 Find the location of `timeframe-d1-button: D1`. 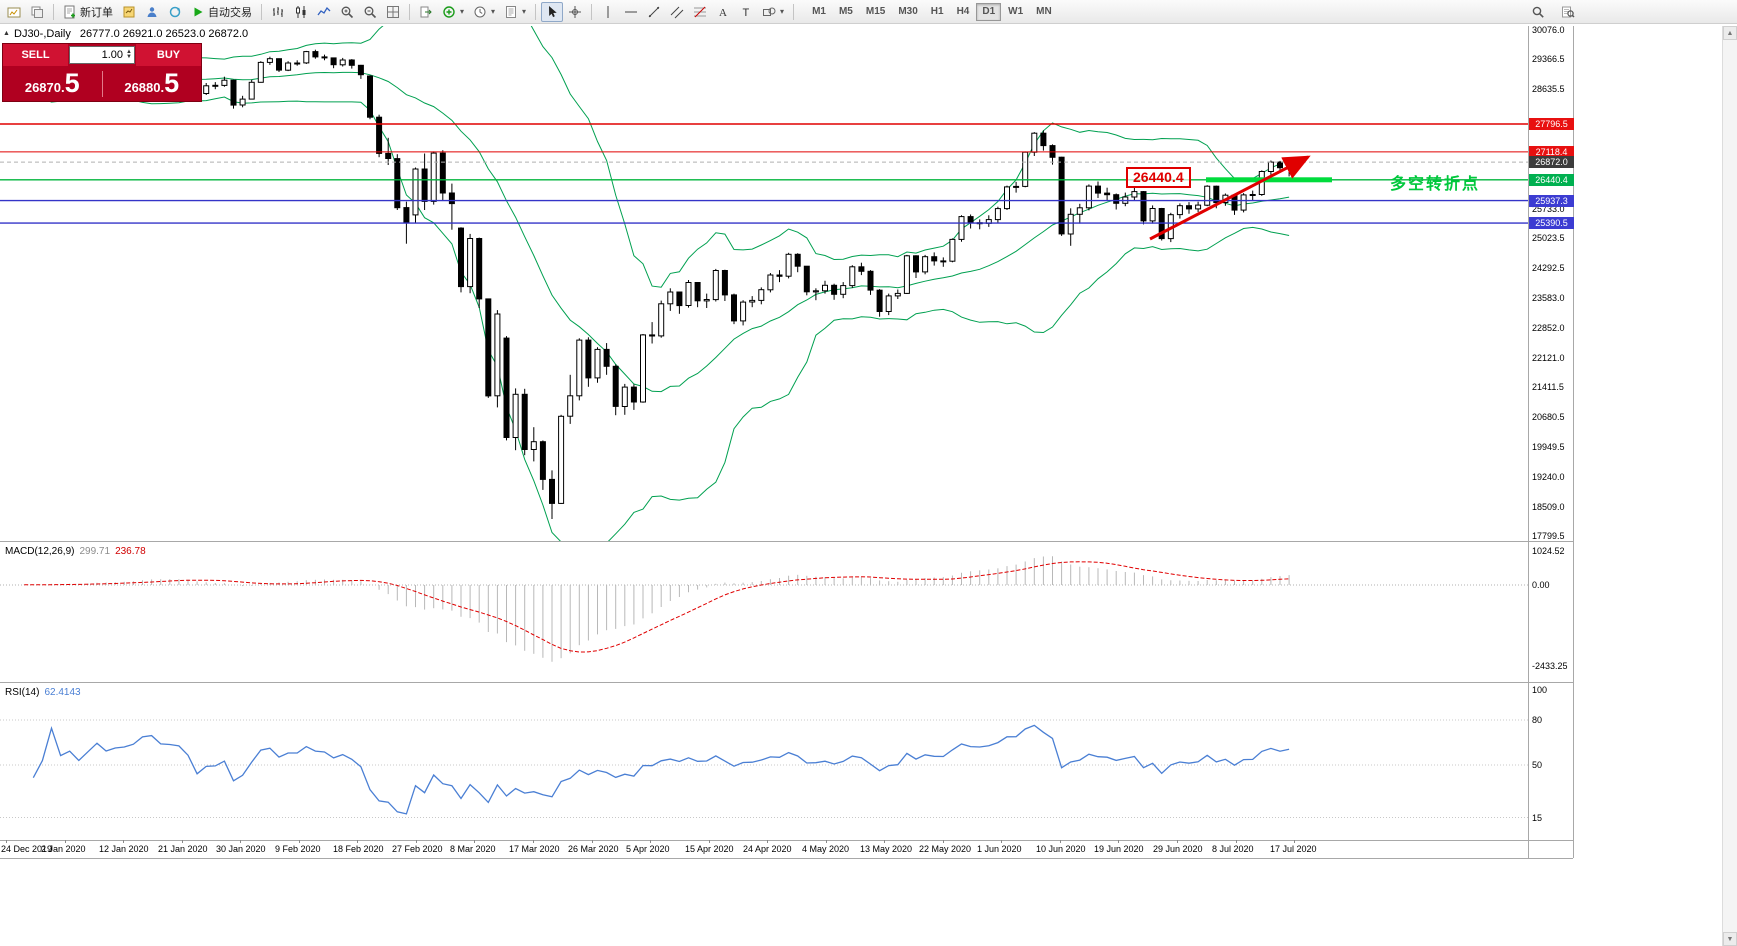

timeframe-d1-button: D1 is located at coordinates (989, 11).